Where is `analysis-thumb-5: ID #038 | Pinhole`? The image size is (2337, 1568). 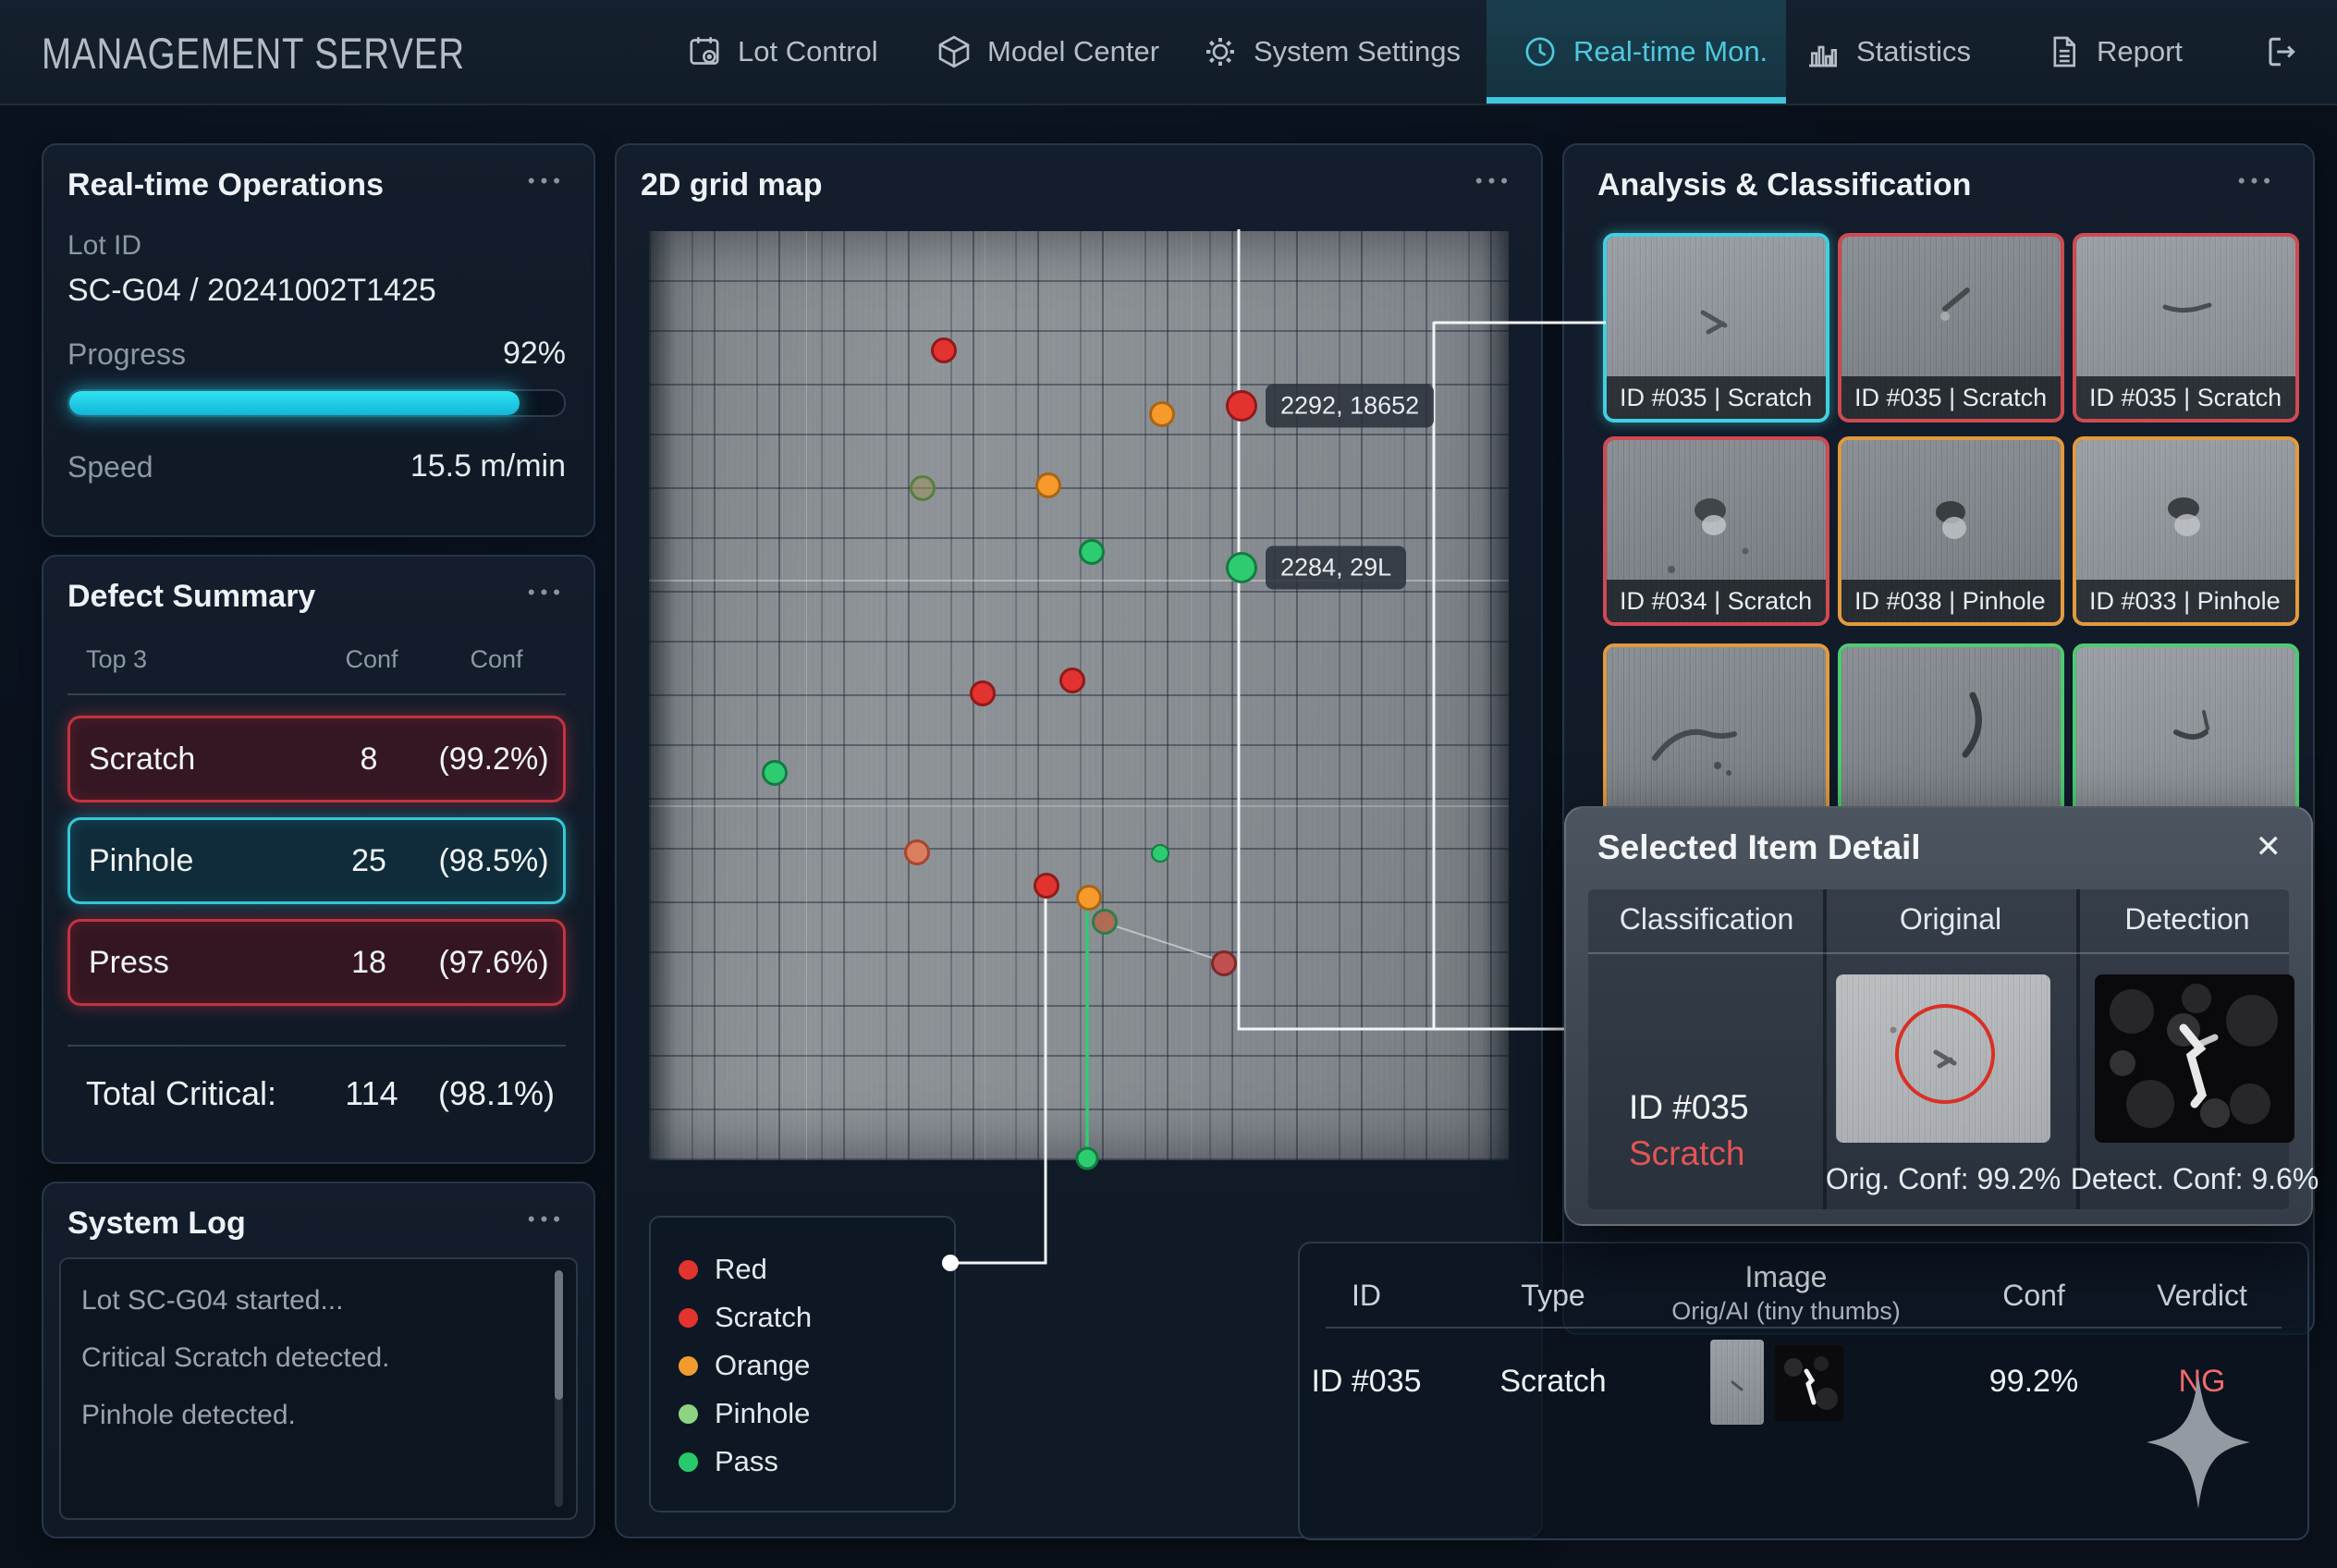 analysis-thumb-5: ID #038 | Pinhole is located at coordinates (1951, 531).